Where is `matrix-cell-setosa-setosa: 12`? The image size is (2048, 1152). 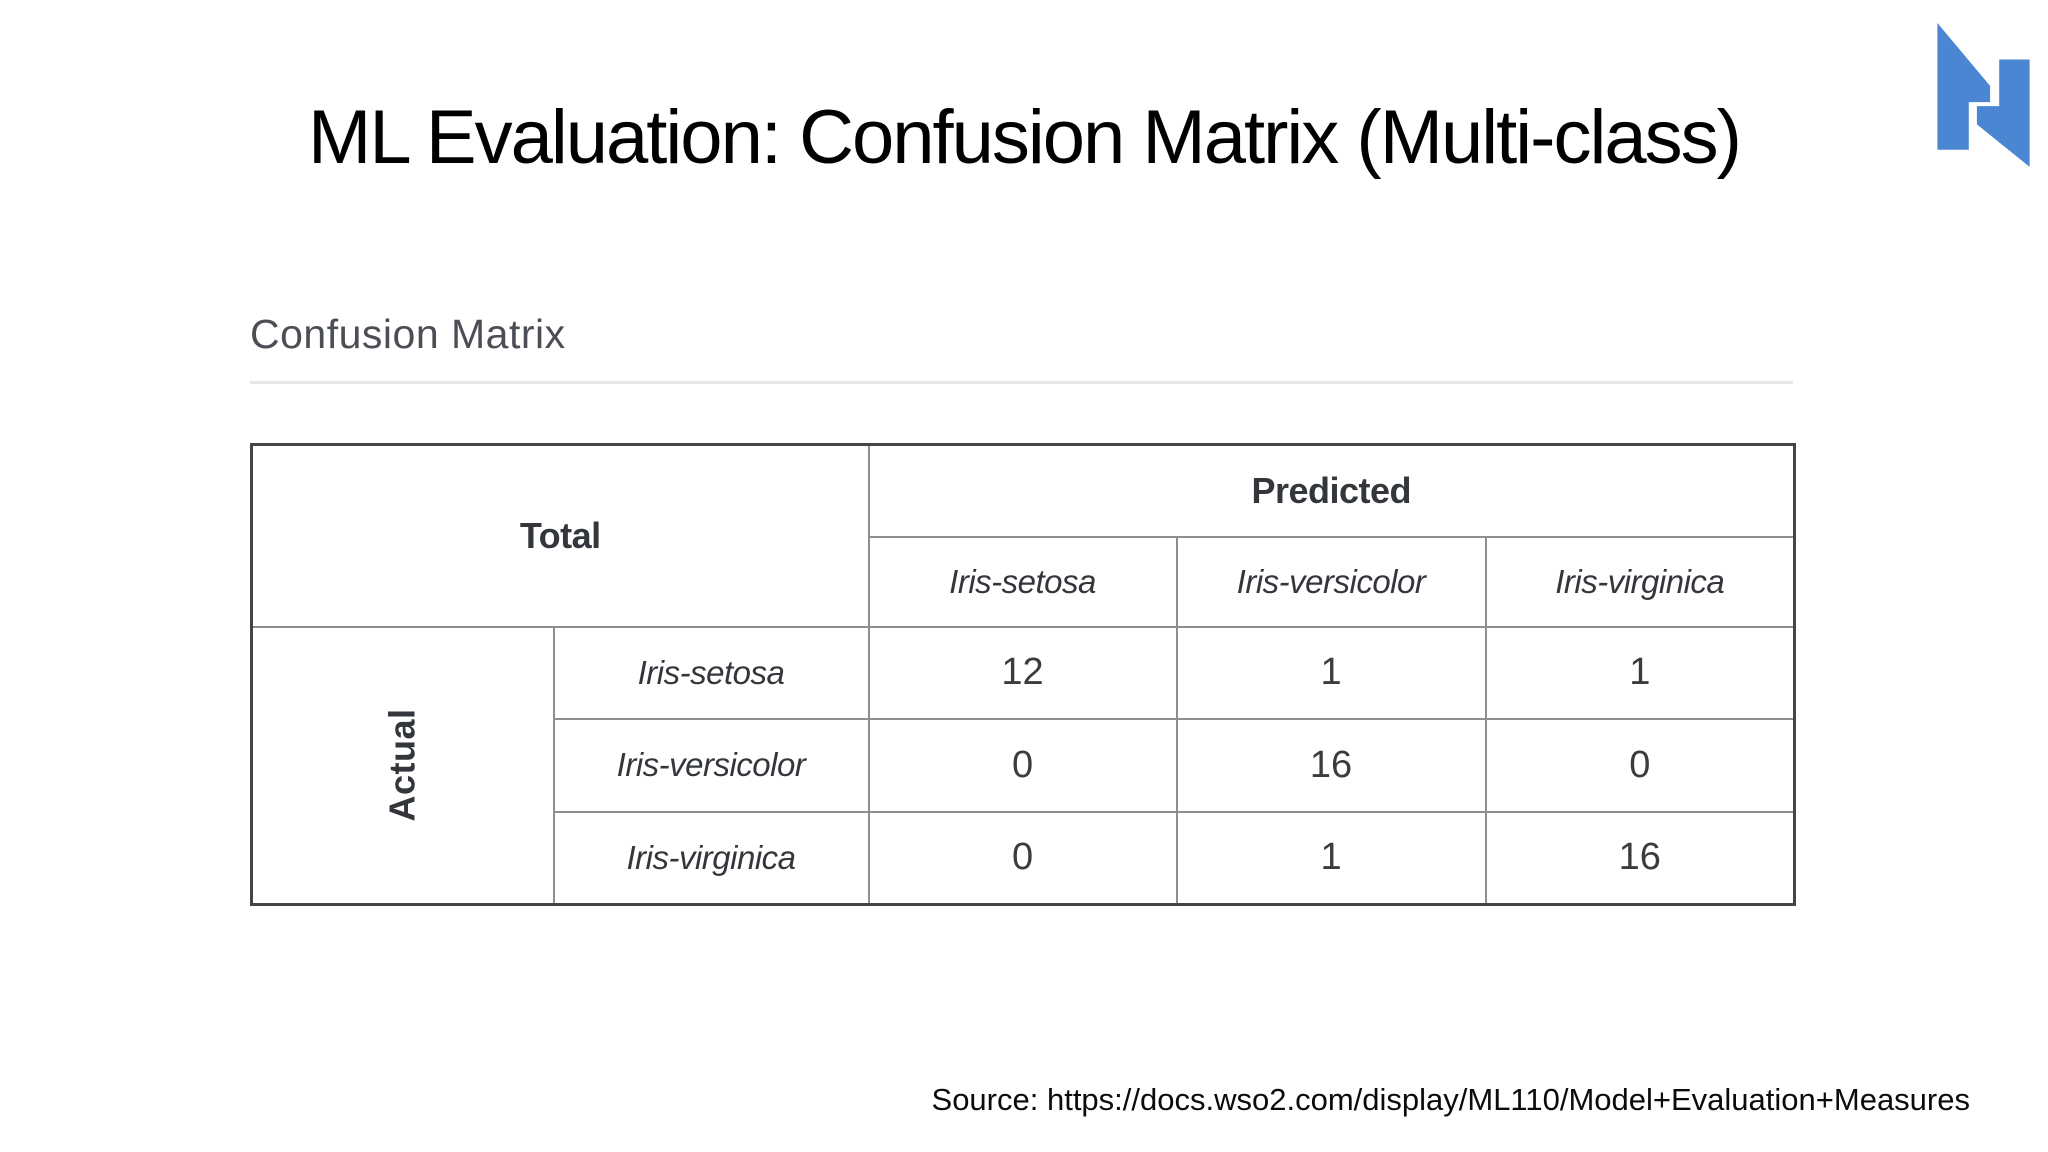 matrix-cell-setosa-setosa: 12 is located at coordinates (1022, 672).